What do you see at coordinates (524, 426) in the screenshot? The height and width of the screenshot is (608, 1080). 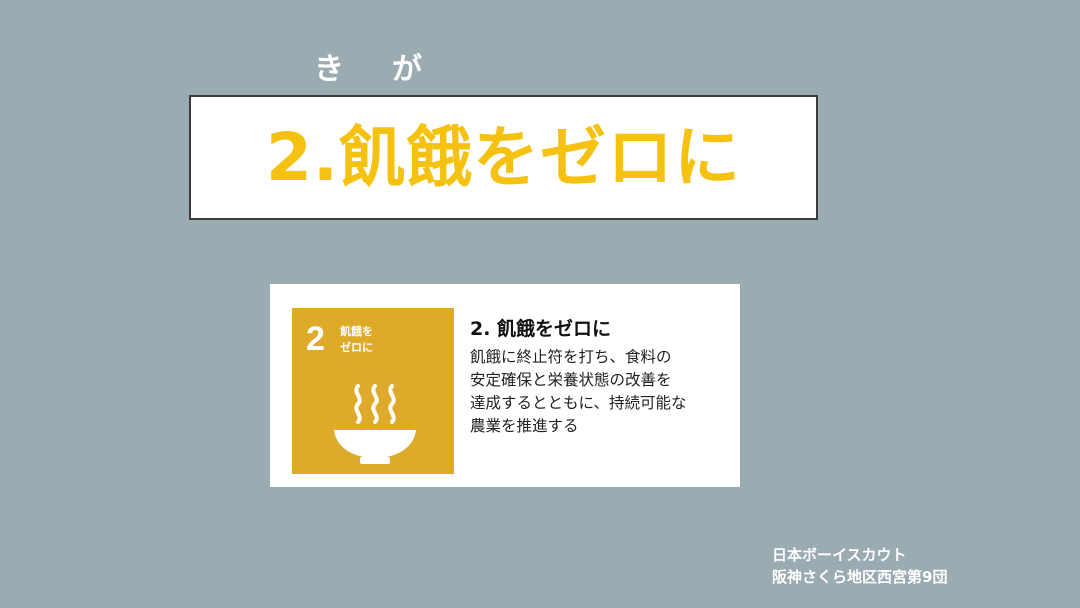 I see `description-line: 農業を推進する` at bounding box center [524, 426].